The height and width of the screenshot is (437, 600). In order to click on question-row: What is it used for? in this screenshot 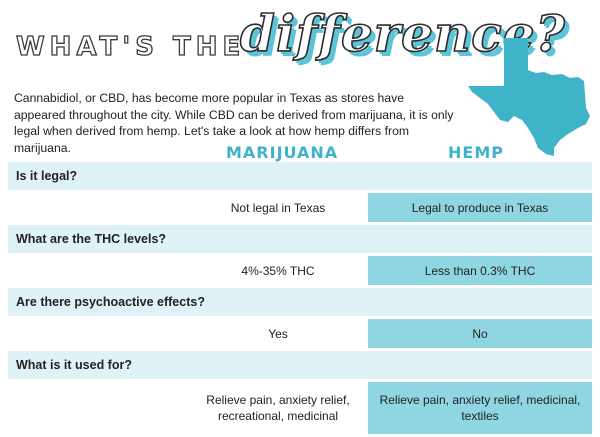, I will do `click(300, 365)`.